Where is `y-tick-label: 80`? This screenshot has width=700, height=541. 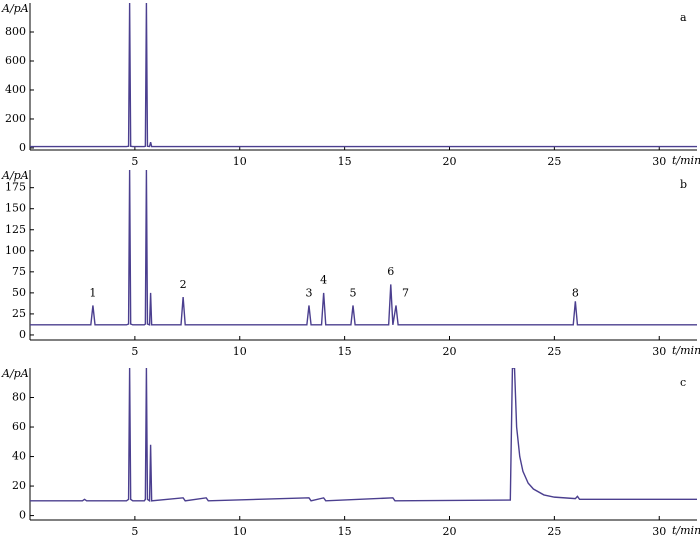
y-tick-label: 80 is located at coordinates (19, 397).